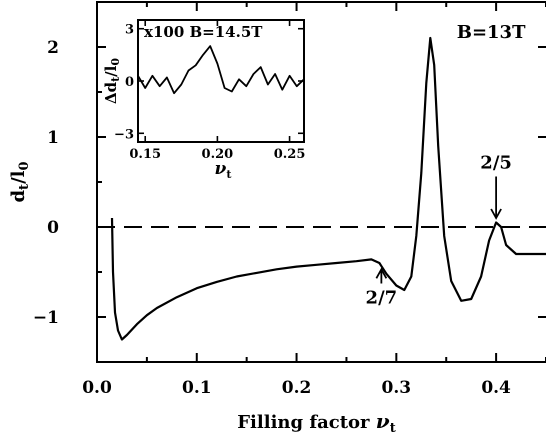 The image size is (546, 438). What do you see at coordinates (397, 388) in the screenshot?
I see `x-tick-label: 0.3` at bounding box center [397, 388].